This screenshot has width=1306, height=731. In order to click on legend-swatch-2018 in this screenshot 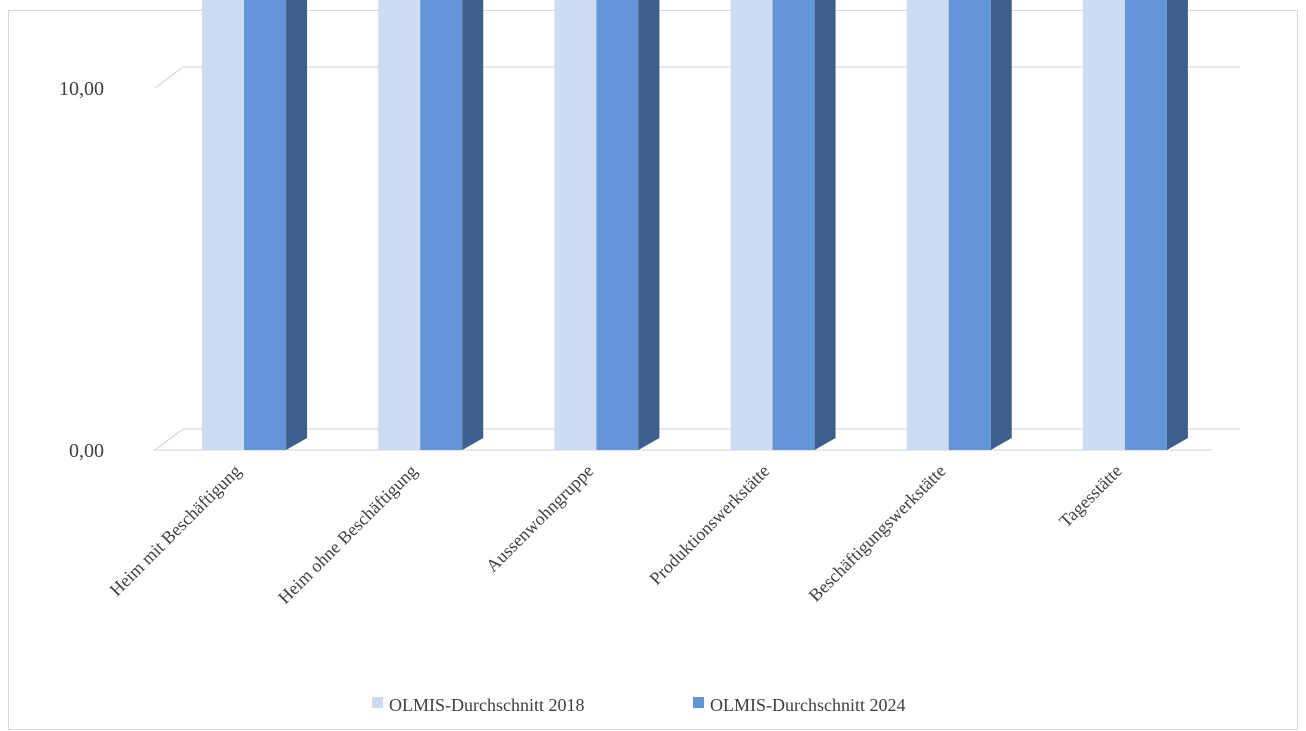, I will do `click(377, 702)`.